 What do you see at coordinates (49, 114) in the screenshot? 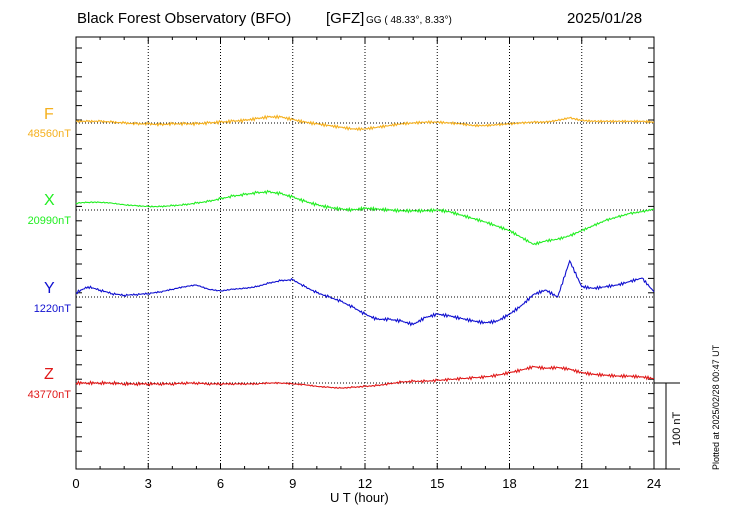
I see `component-label-f: F` at bounding box center [49, 114].